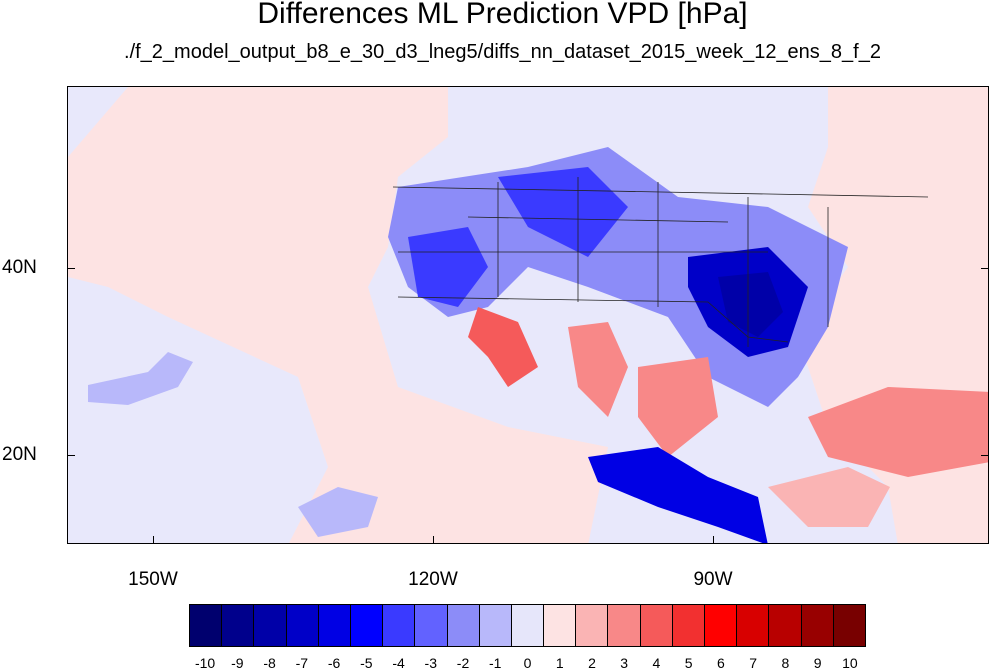  I want to click on region-red-caribbean, so click(829, 497).